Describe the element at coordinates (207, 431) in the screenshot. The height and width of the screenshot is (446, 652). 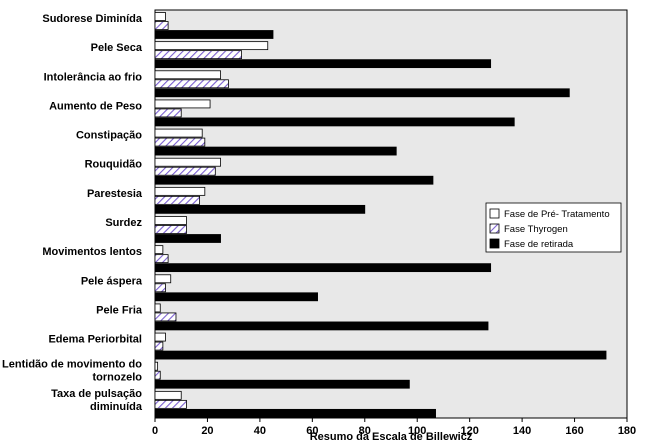
I see `x-tick-label-1: 20` at that location.